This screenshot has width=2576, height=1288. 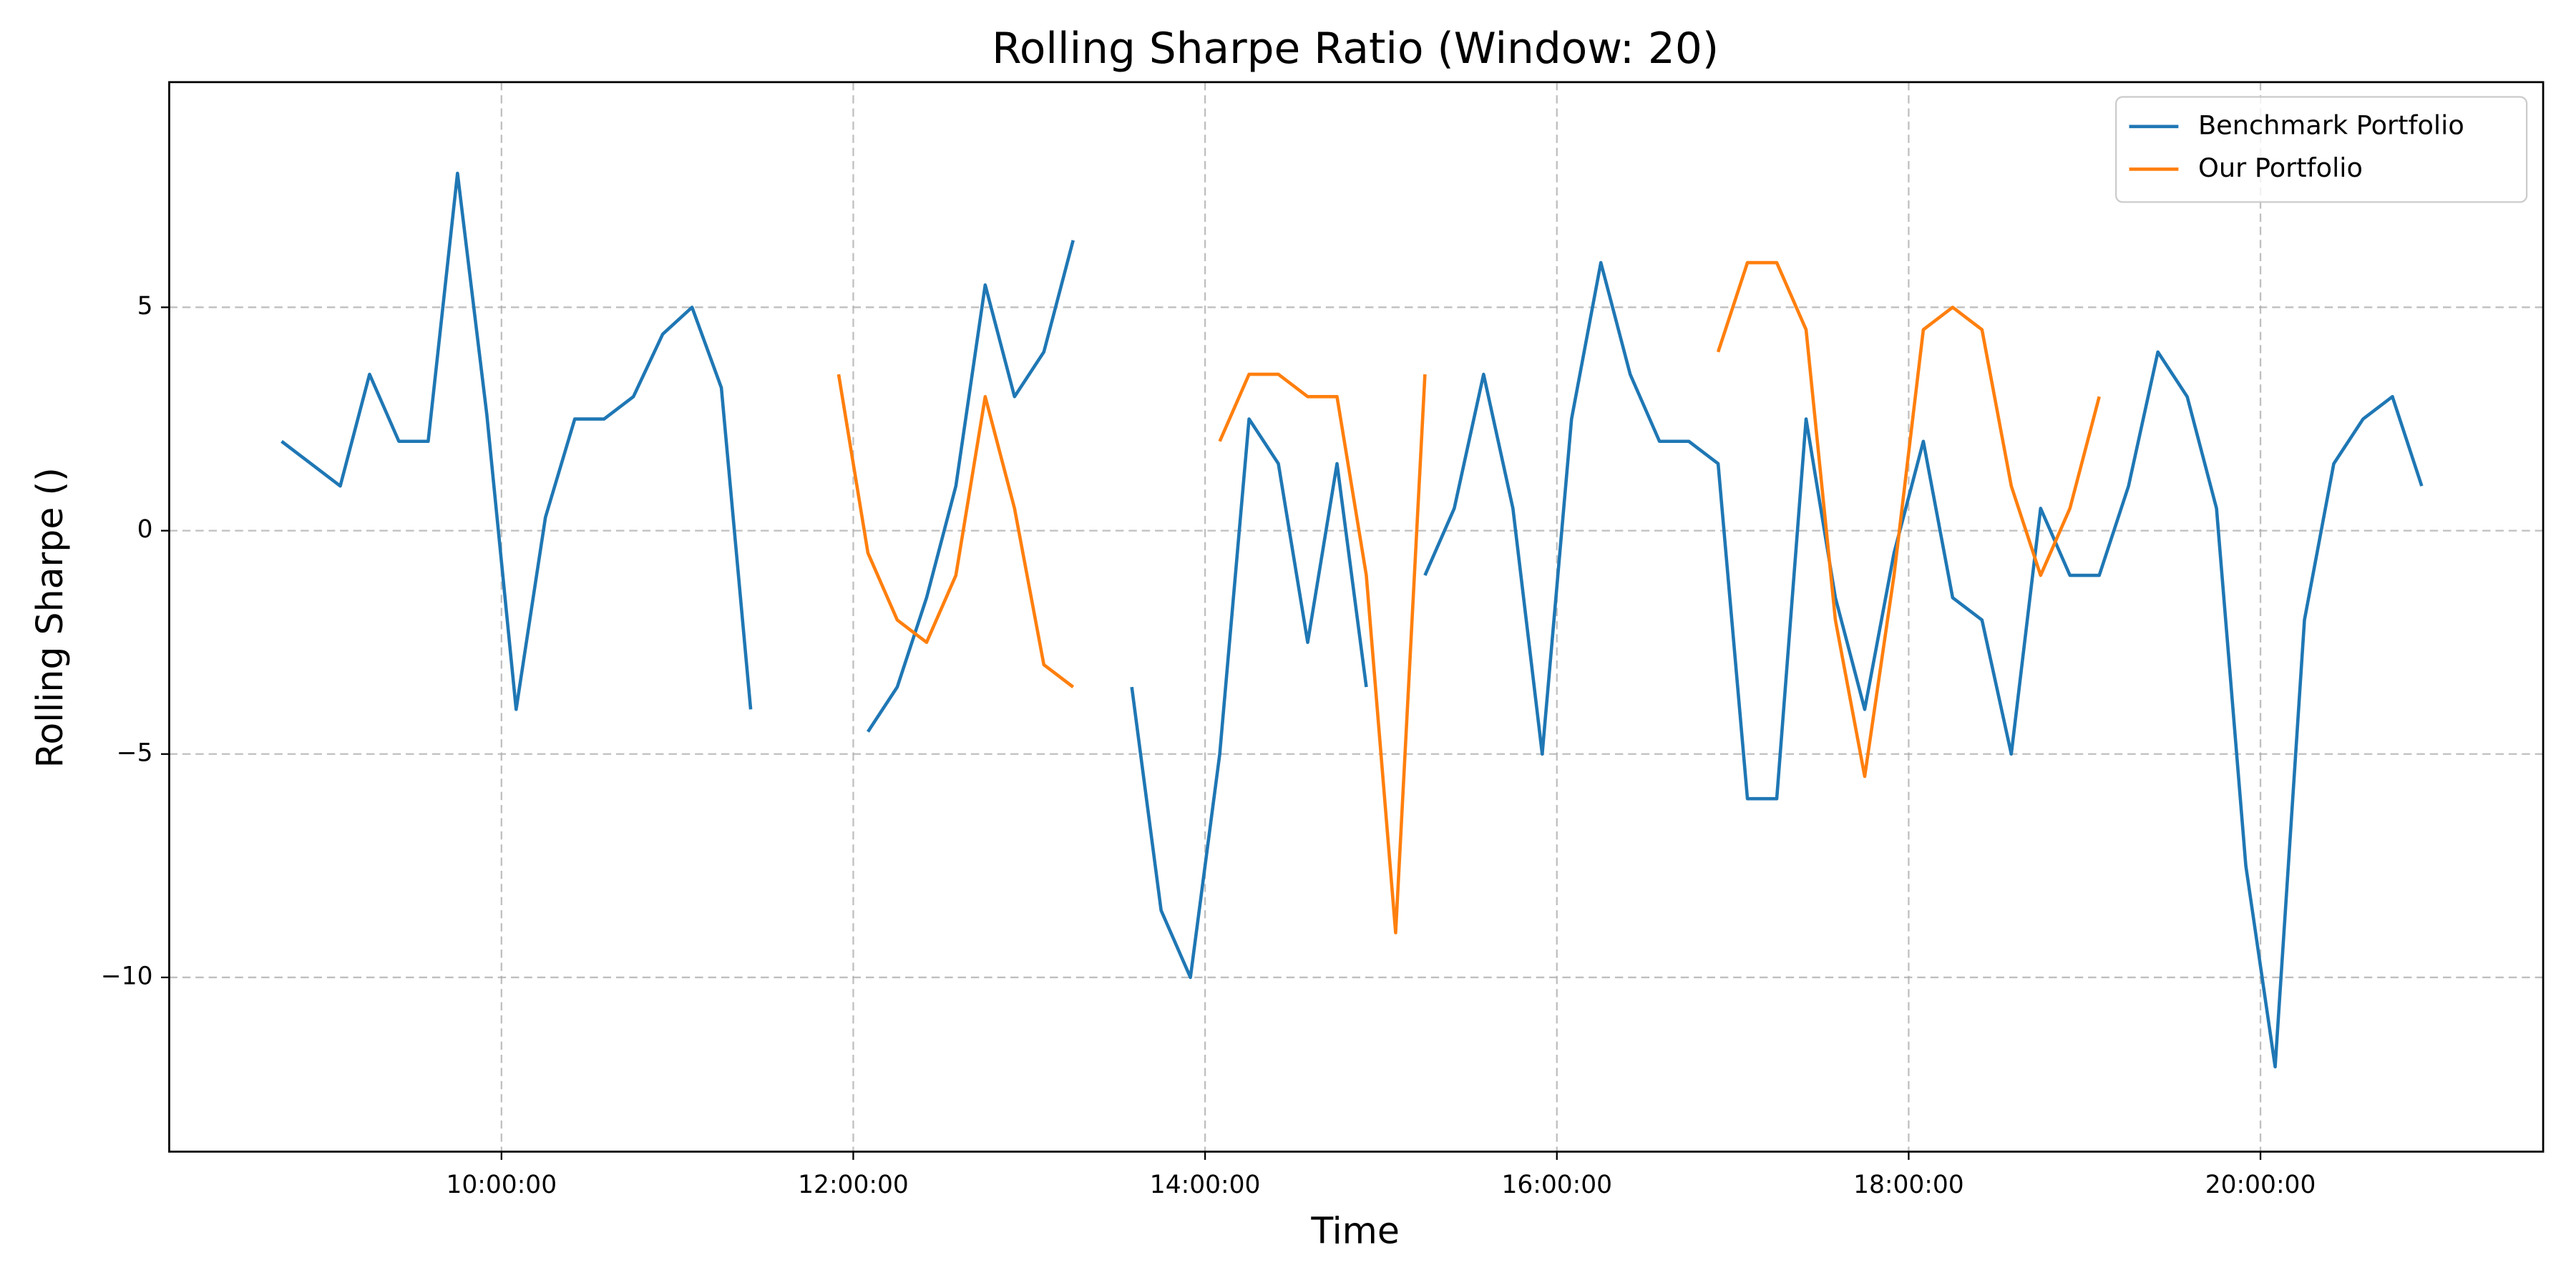 I want to click on y-tick-label: −5, so click(x=135, y=752).